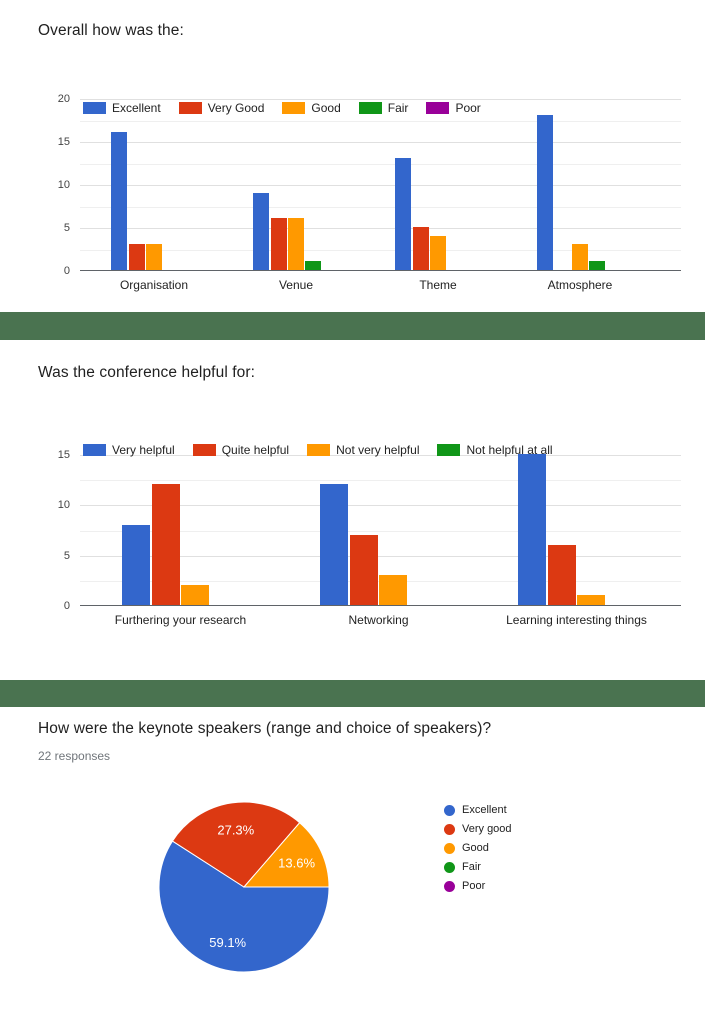 The image size is (705, 1024). I want to click on bar-excellent-venue, so click(261, 231).